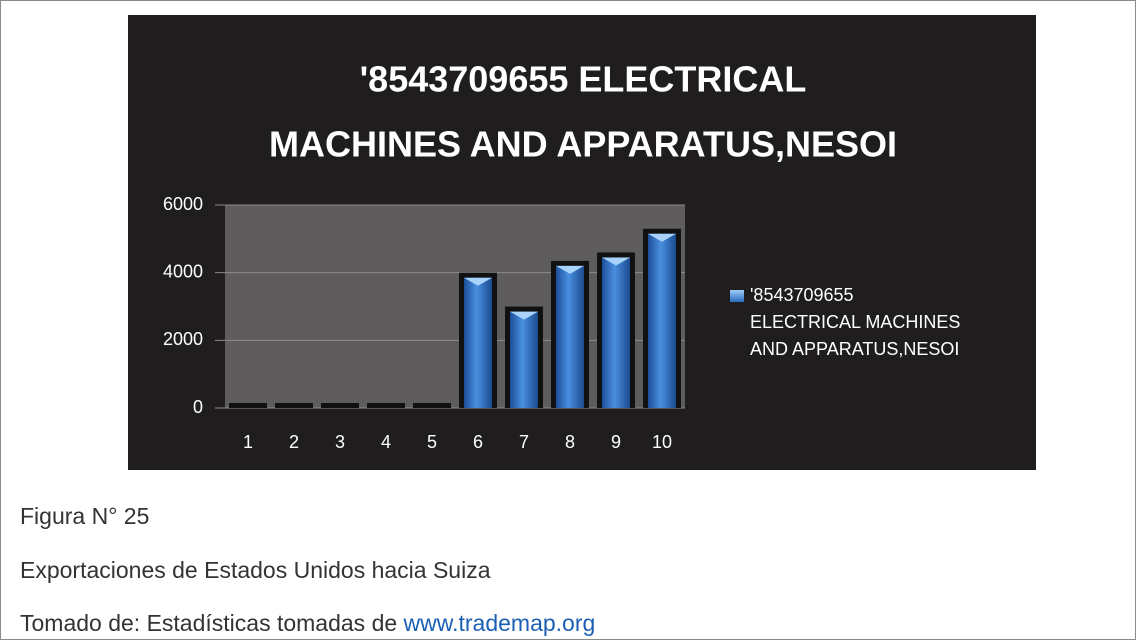 Image resolution: width=1138 pixels, height=640 pixels. I want to click on x-tick-label: 3, so click(340, 442).